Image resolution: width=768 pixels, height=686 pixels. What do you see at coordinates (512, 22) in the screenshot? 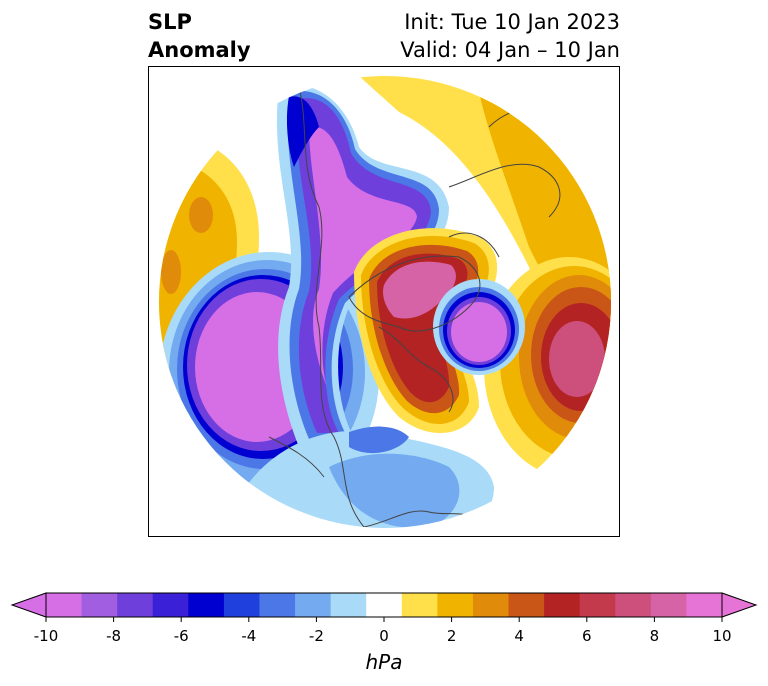
I see `init-date: Init: Tue 10 Jan 2023` at bounding box center [512, 22].